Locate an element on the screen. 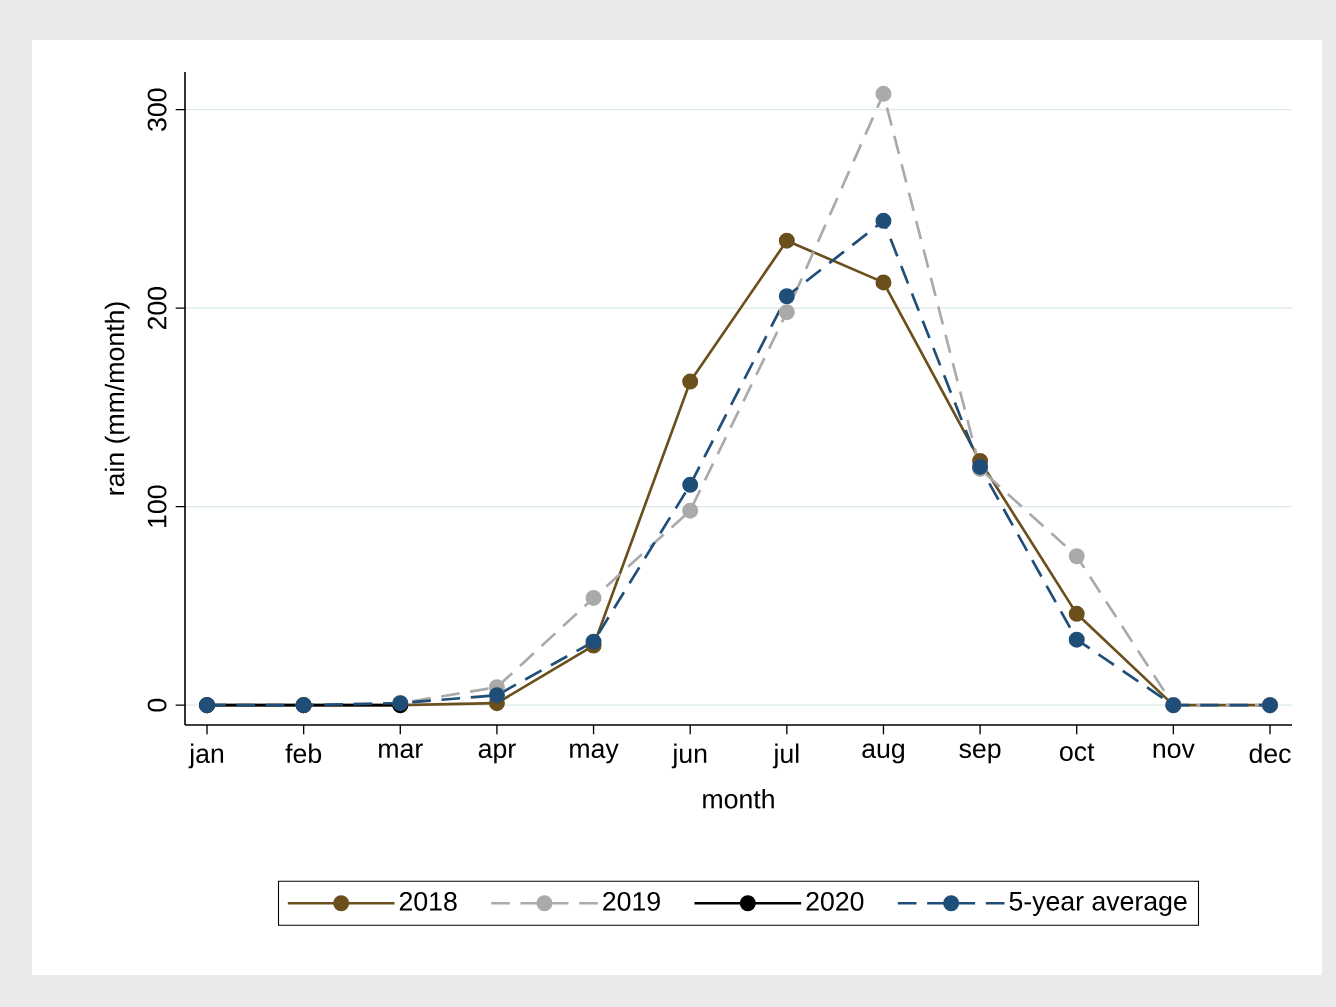  x-tick-label: jun is located at coordinates (689, 756).